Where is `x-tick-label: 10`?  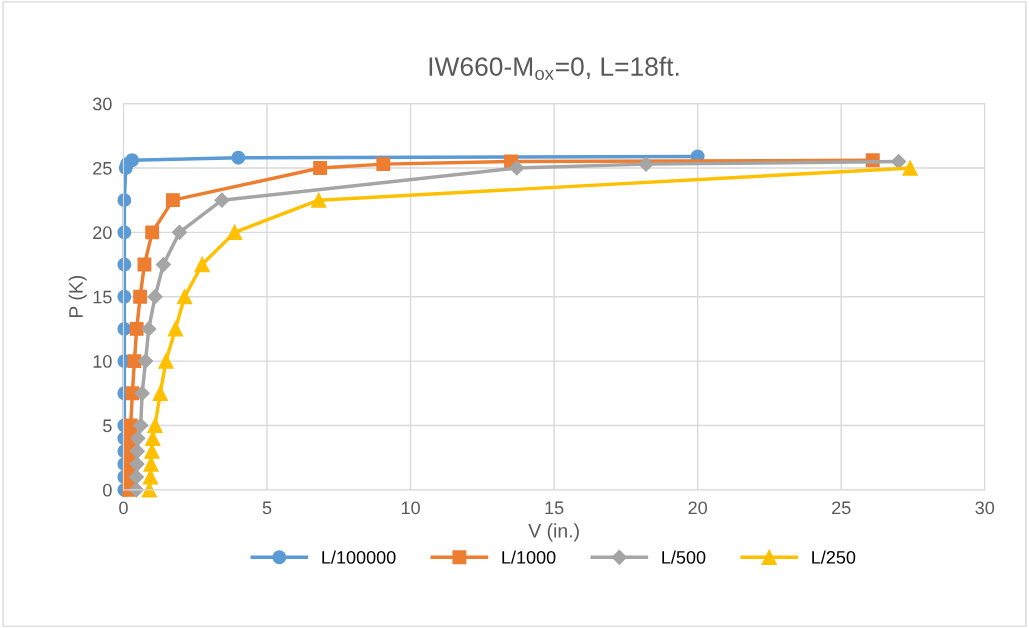 x-tick-label: 10 is located at coordinates (410, 508).